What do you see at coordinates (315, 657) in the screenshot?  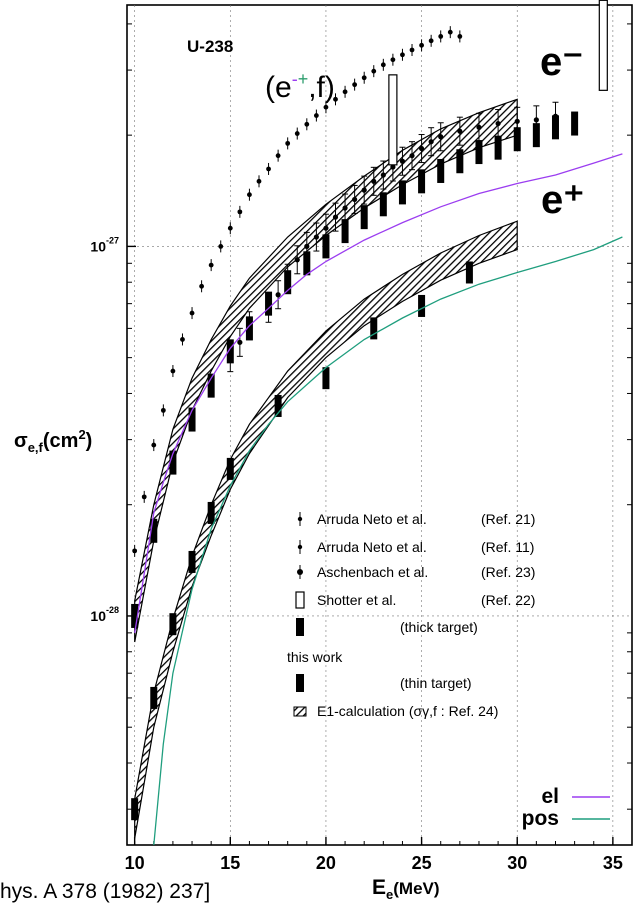 I see `legend-label: this work` at bounding box center [315, 657].